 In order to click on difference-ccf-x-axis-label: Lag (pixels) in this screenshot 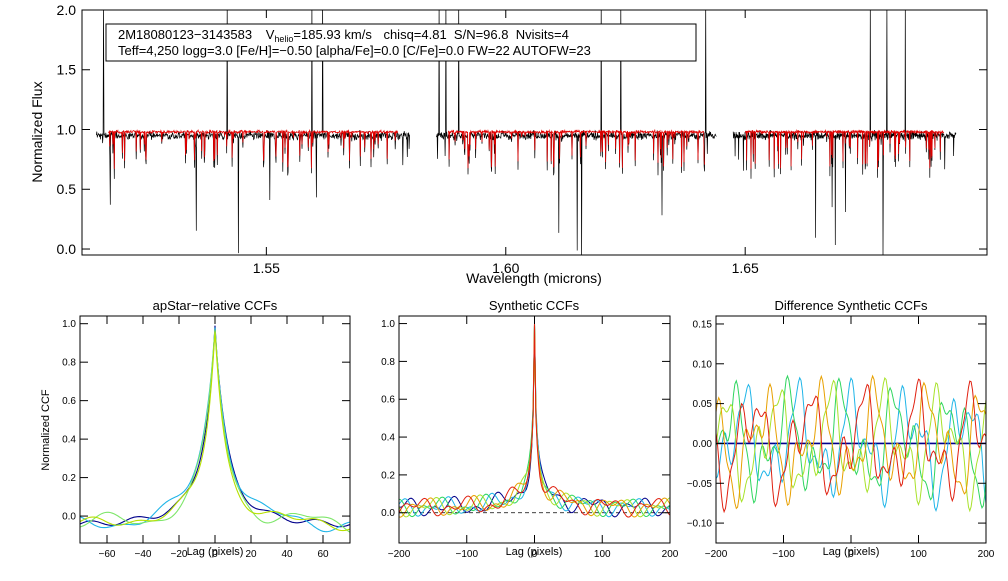, I will do `click(851, 552)`.